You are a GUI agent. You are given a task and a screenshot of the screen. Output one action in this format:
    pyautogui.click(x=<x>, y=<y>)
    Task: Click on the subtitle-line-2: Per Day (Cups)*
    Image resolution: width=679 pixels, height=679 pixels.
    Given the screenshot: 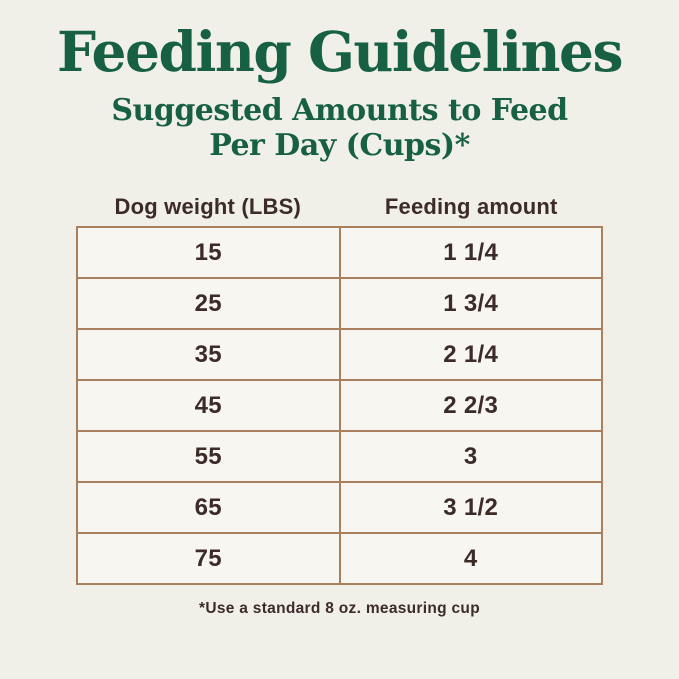 What is the action you would take?
    pyautogui.click(x=339, y=145)
    